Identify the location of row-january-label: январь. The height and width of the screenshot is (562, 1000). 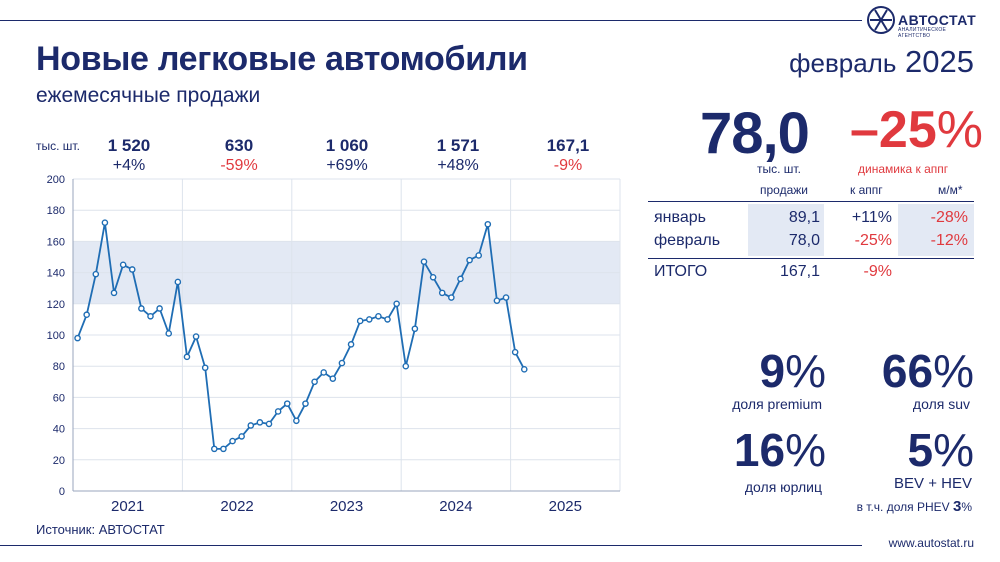
(680, 217).